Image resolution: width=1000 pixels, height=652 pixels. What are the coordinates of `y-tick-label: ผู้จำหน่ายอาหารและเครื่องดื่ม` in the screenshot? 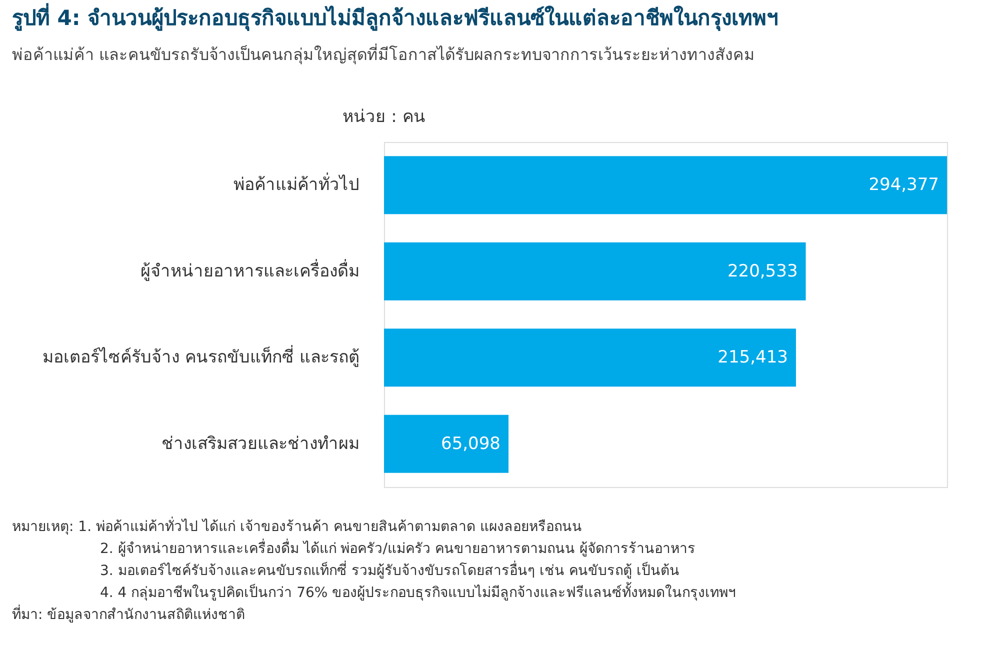 It's located at (250, 270).